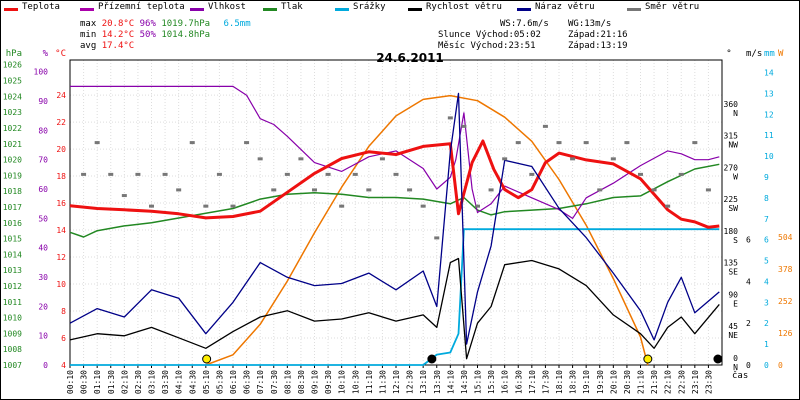  What do you see at coordinates (641, 382) in the screenshot?
I see `x-tick-label: 21:10` at bounding box center [641, 382].